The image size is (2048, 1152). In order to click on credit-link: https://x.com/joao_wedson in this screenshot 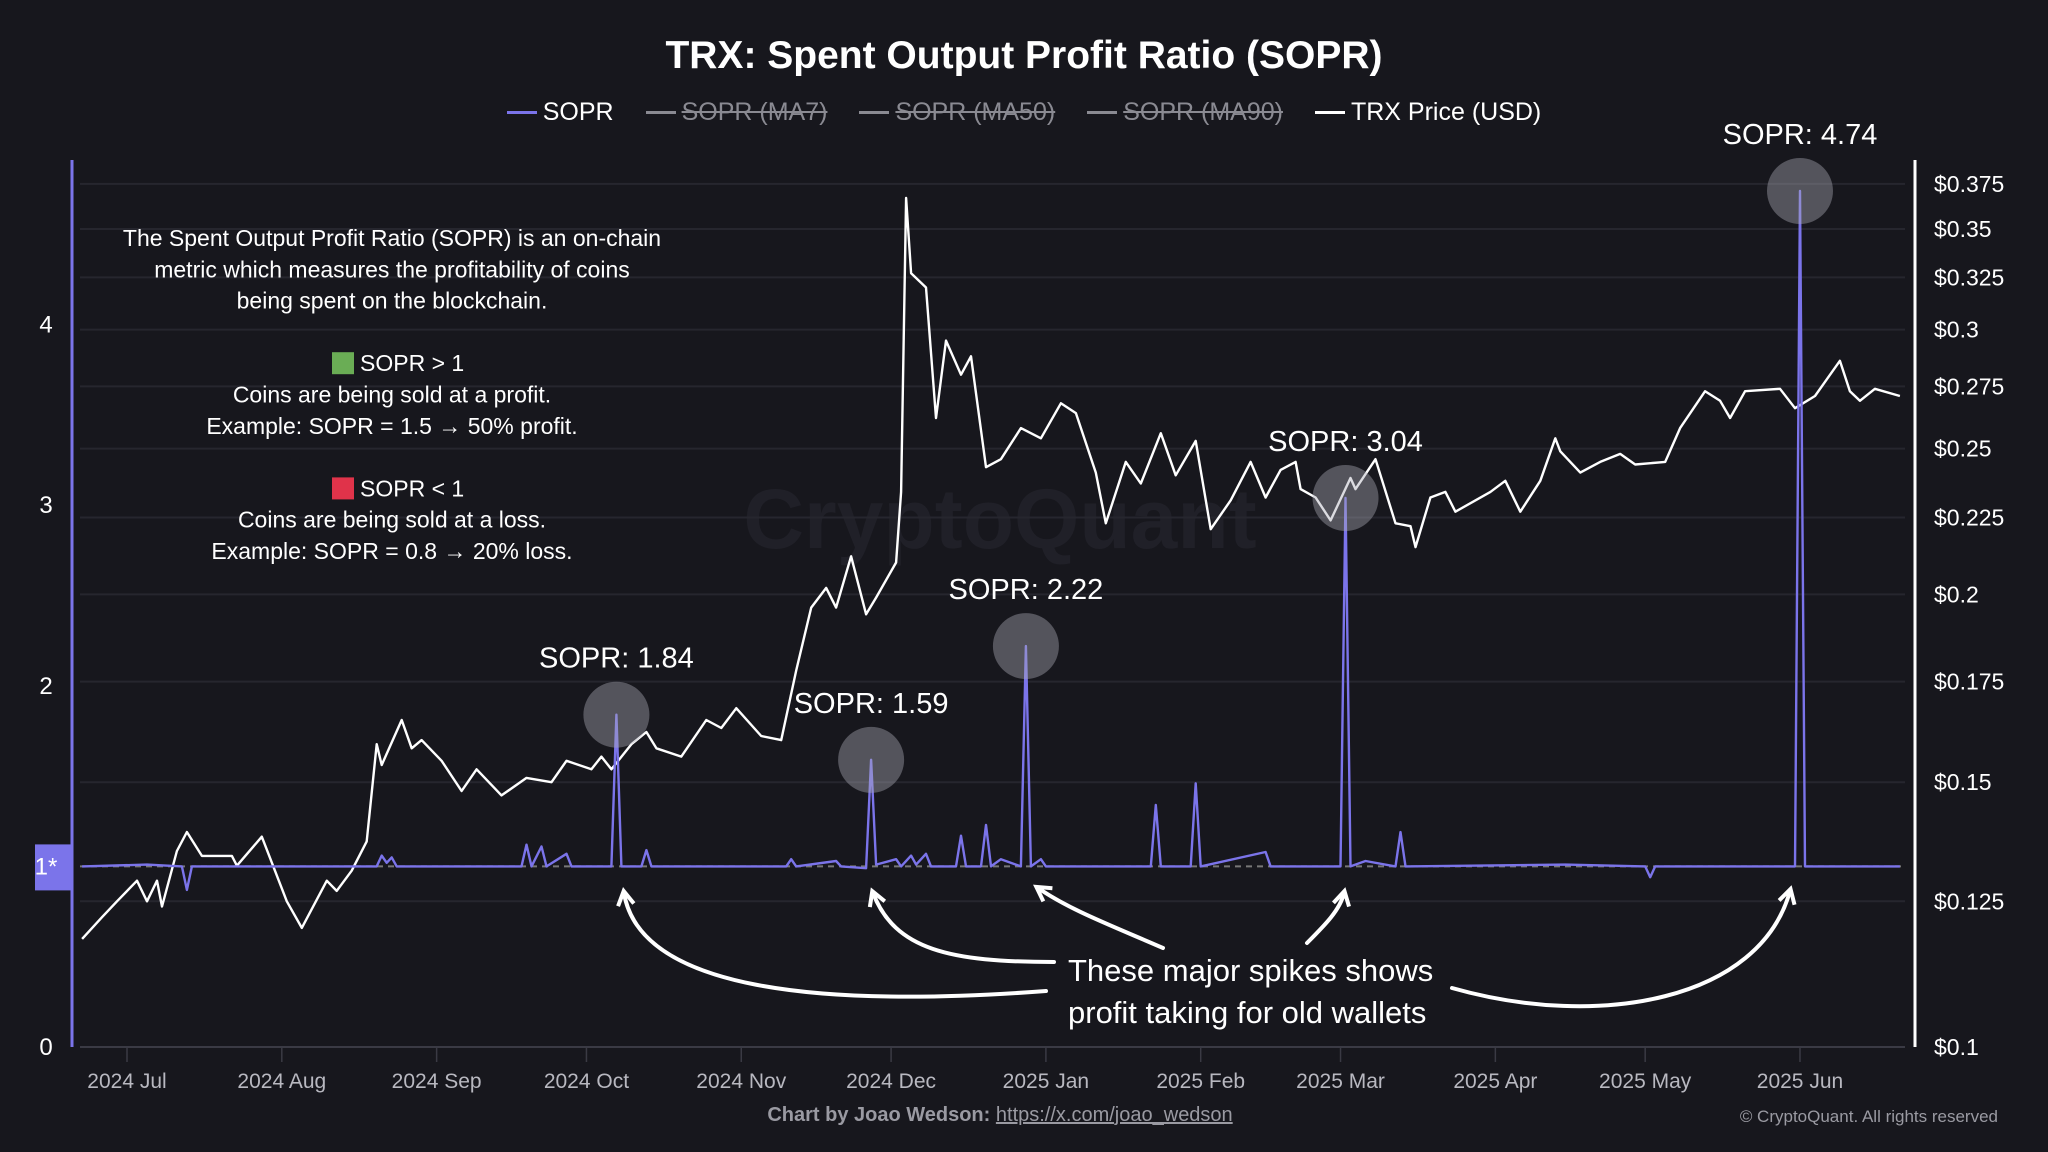, I will do `click(1114, 1115)`.